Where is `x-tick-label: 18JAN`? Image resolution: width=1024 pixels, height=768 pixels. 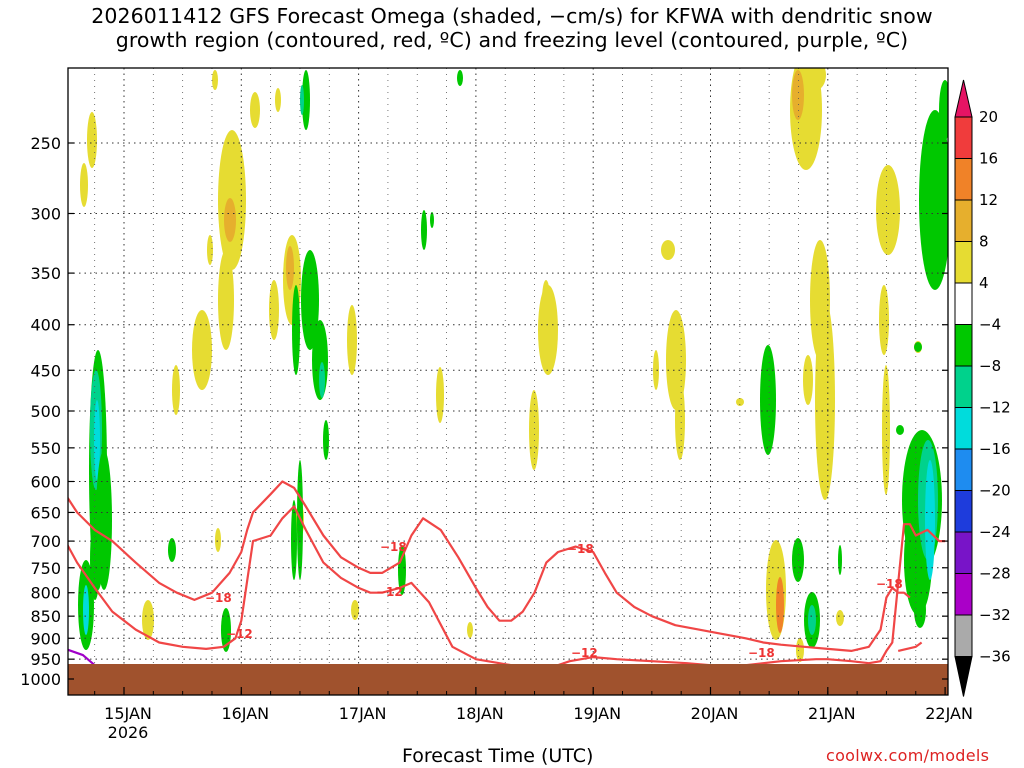 x-tick-label: 18JAN is located at coordinates (480, 713).